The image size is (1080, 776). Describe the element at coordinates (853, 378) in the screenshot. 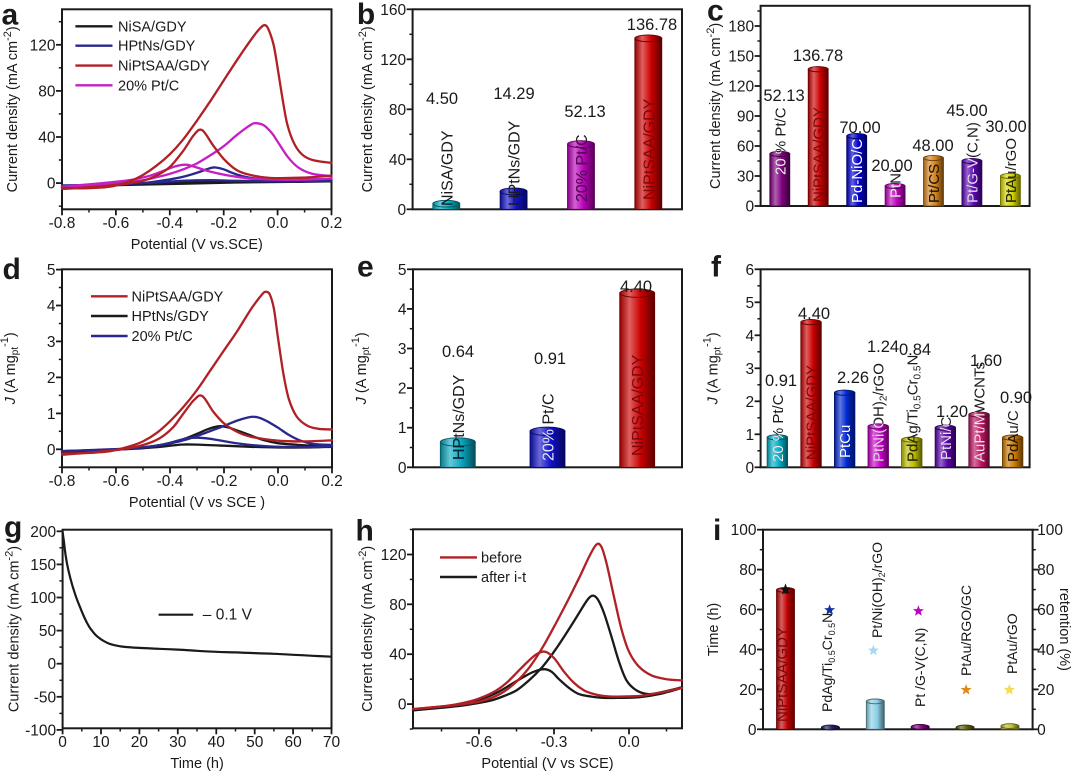

I see `svg-text: 2.26` at that location.